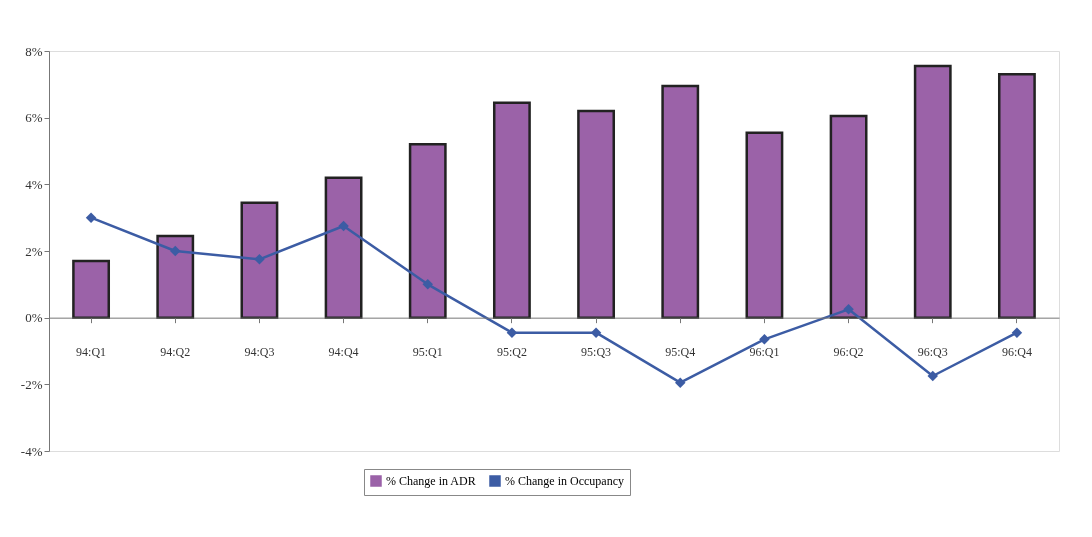 The width and height of the screenshot is (1092, 537). Describe the element at coordinates (680, 352) in the screenshot. I see `x-tick-label: 95:Q4` at that location.